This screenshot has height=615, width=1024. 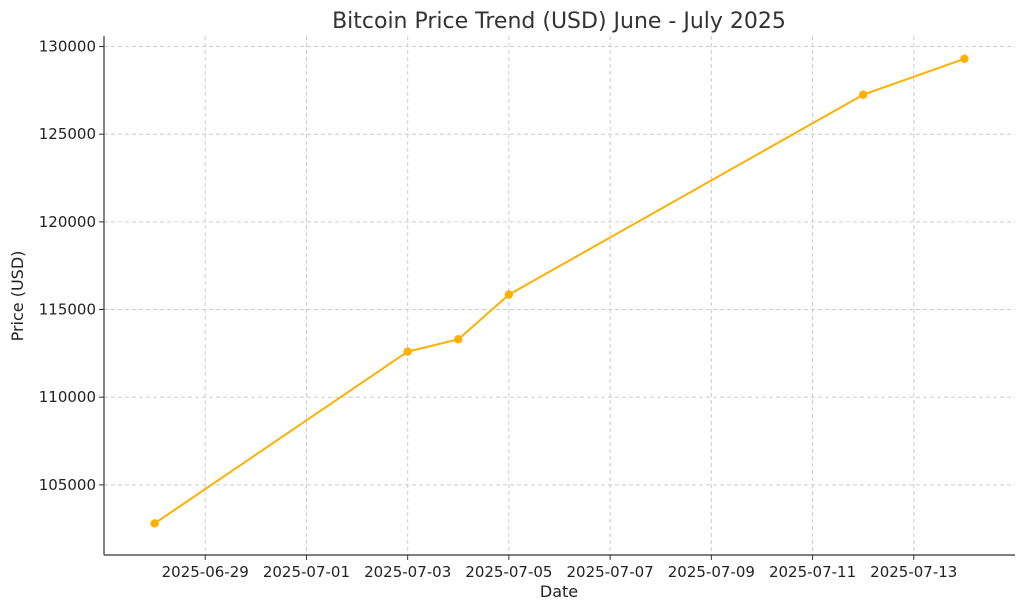 I want to click on x-tick-label: 2025-07-09, so click(x=711, y=572).